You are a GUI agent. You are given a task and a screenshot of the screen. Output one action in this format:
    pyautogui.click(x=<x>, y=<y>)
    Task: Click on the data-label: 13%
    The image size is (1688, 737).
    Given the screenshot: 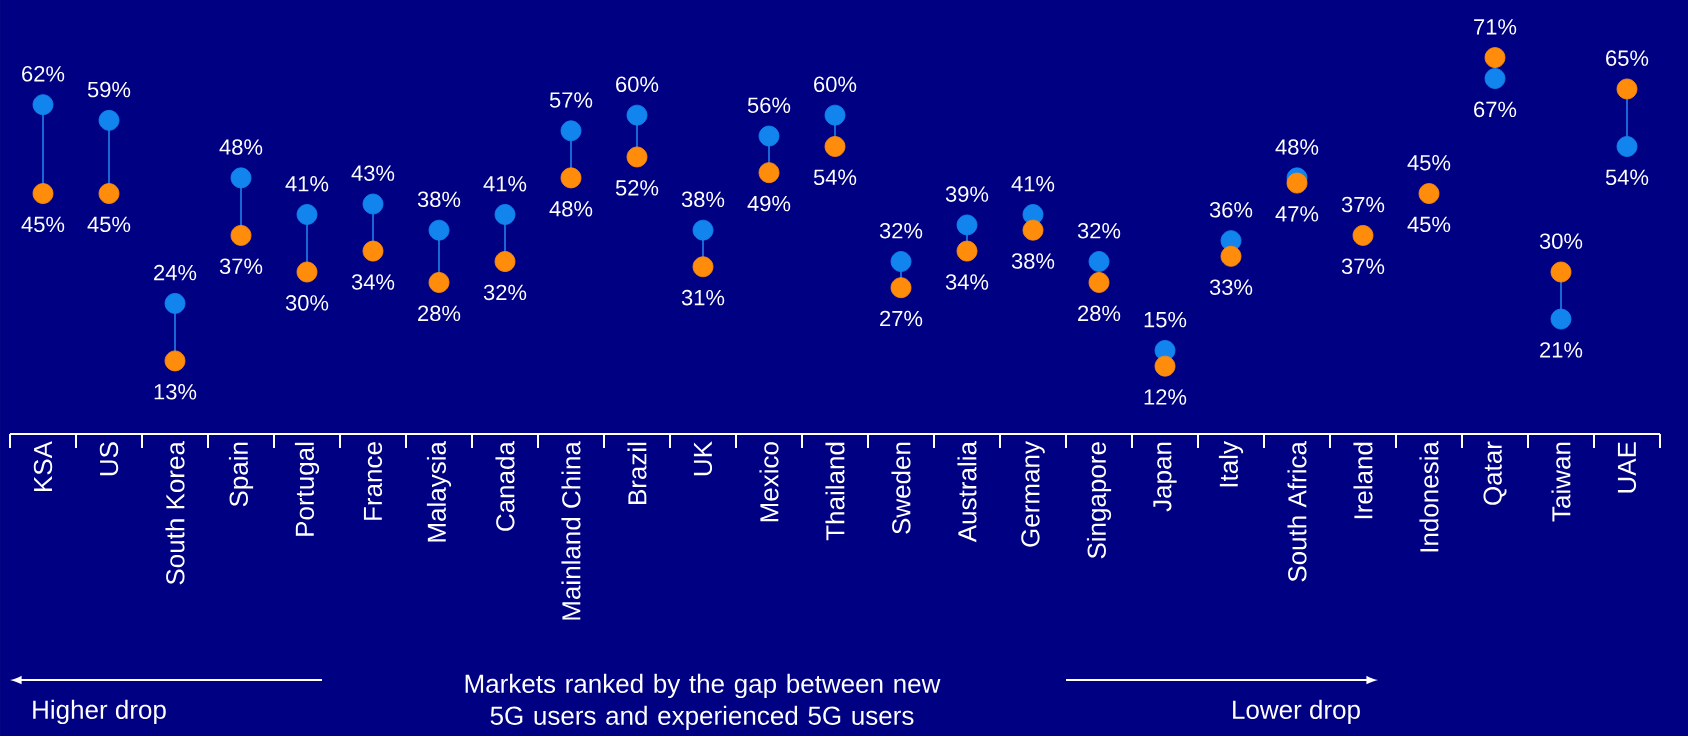 What is the action you would take?
    pyautogui.click(x=175, y=392)
    